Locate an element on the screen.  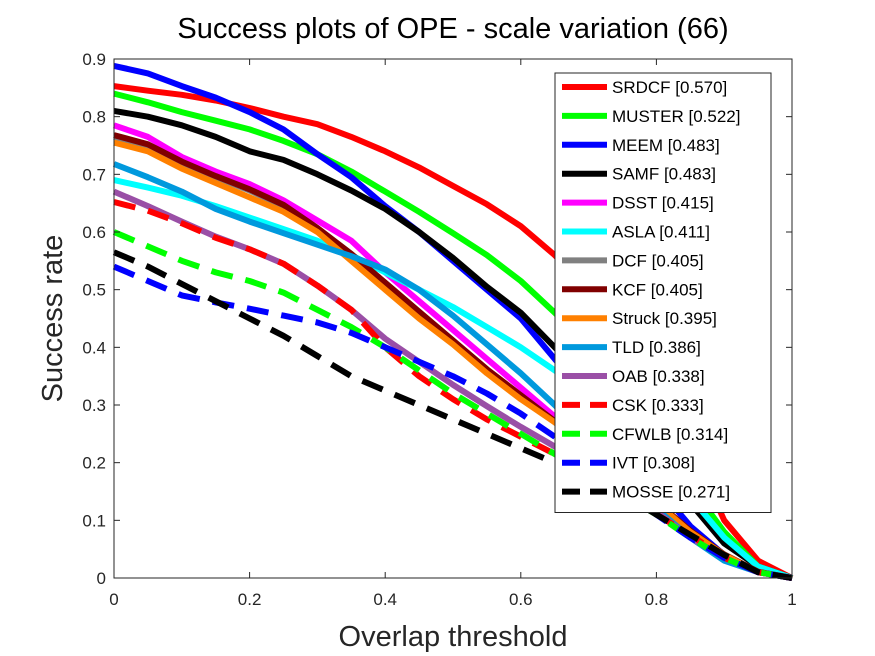
y-tick-label: 0.3 is located at coordinates (94, 405).